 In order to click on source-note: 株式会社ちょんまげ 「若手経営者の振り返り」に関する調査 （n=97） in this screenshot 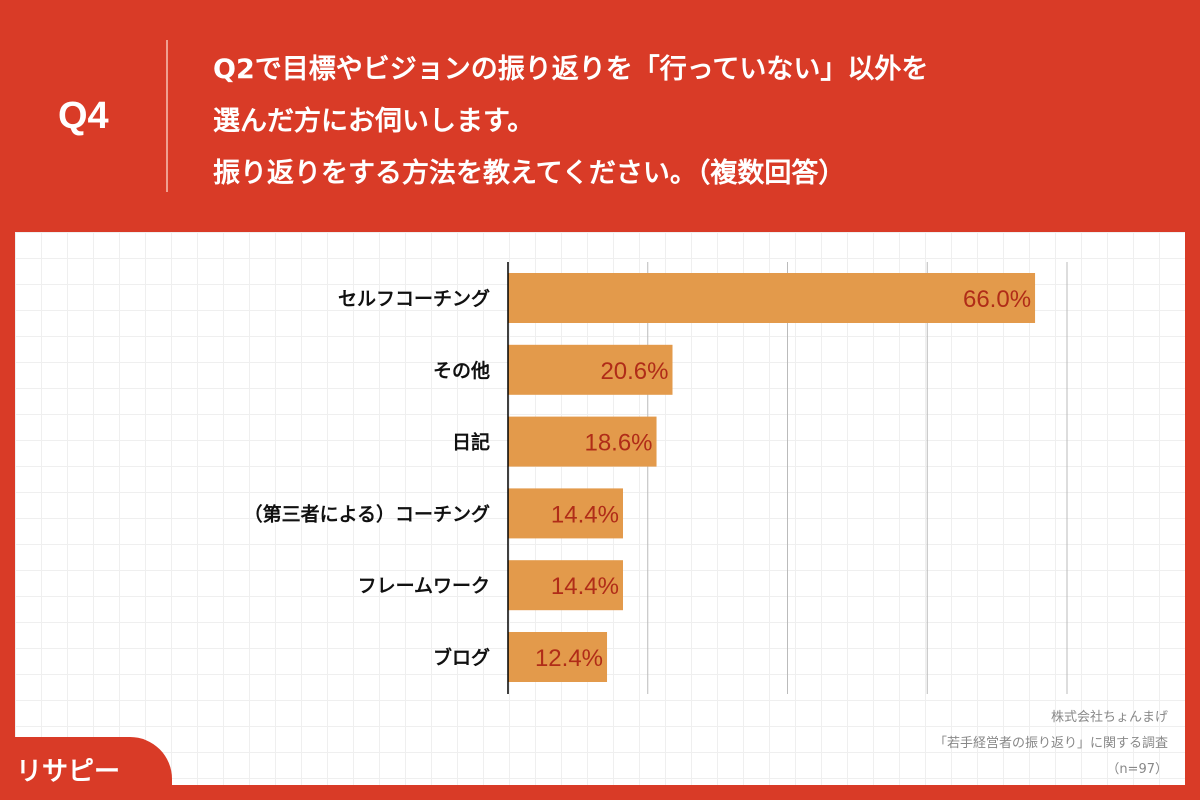, I will do `click(1051, 744)`.